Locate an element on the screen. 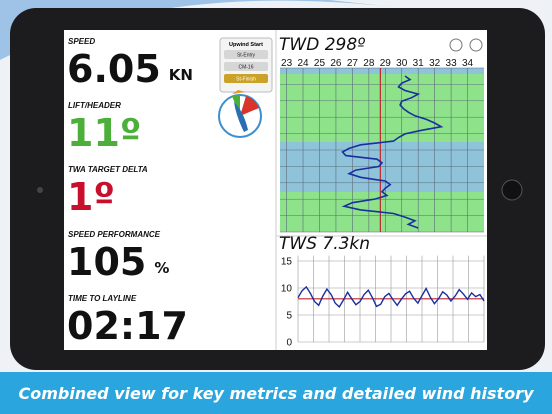 Image resolution: width=552 pixels, height=414 pixels. metric-unit: KN is located at coordinates (181, 75).